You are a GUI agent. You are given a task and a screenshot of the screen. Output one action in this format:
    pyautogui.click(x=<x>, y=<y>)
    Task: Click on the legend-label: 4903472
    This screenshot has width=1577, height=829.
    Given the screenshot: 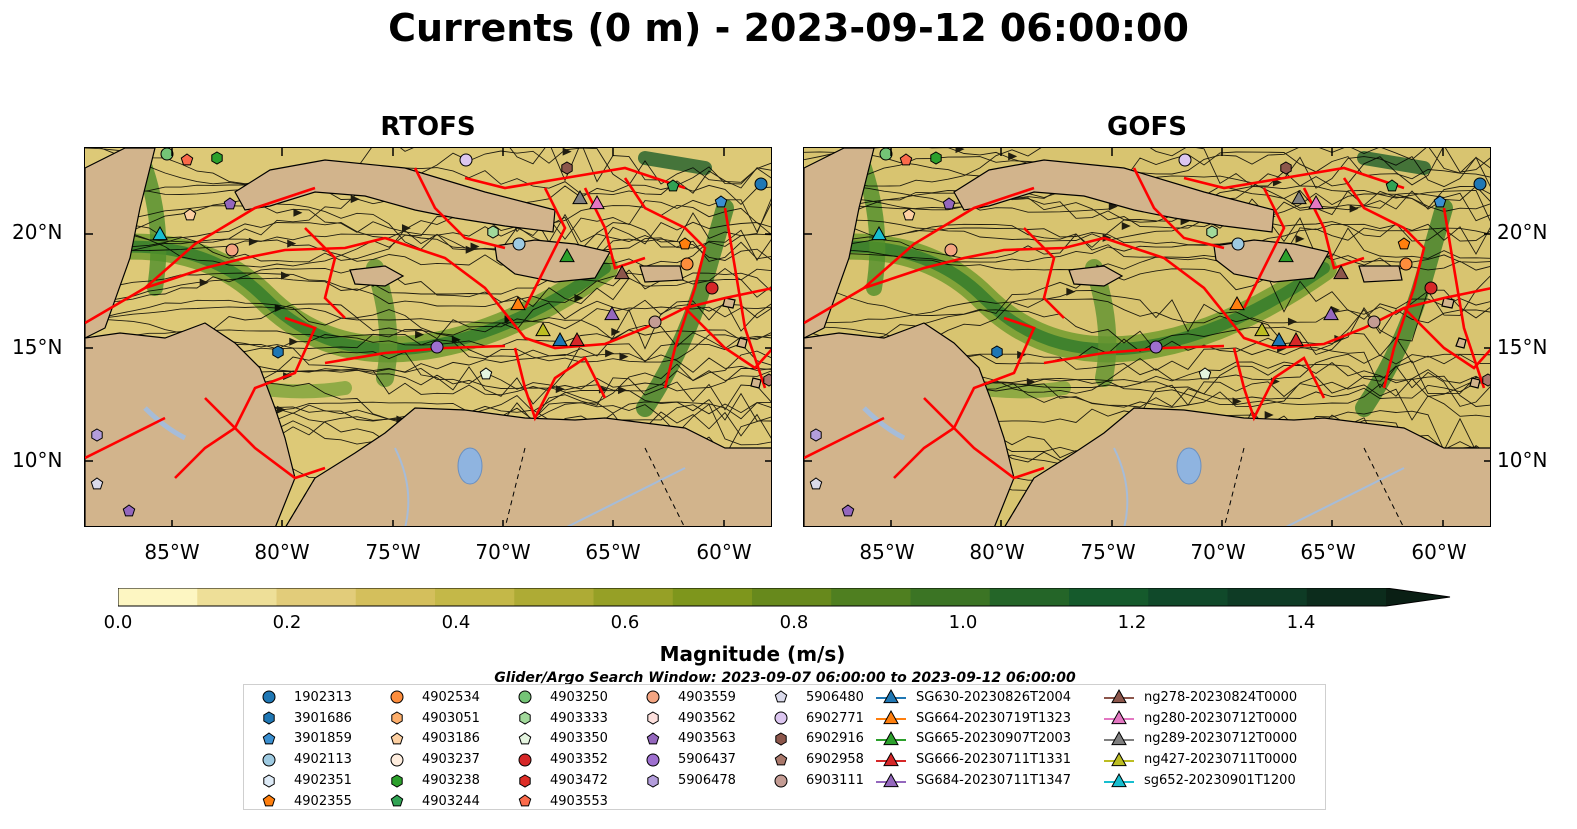 What is the action you would take?
    pyautogui.click(x=579, y=781)
    